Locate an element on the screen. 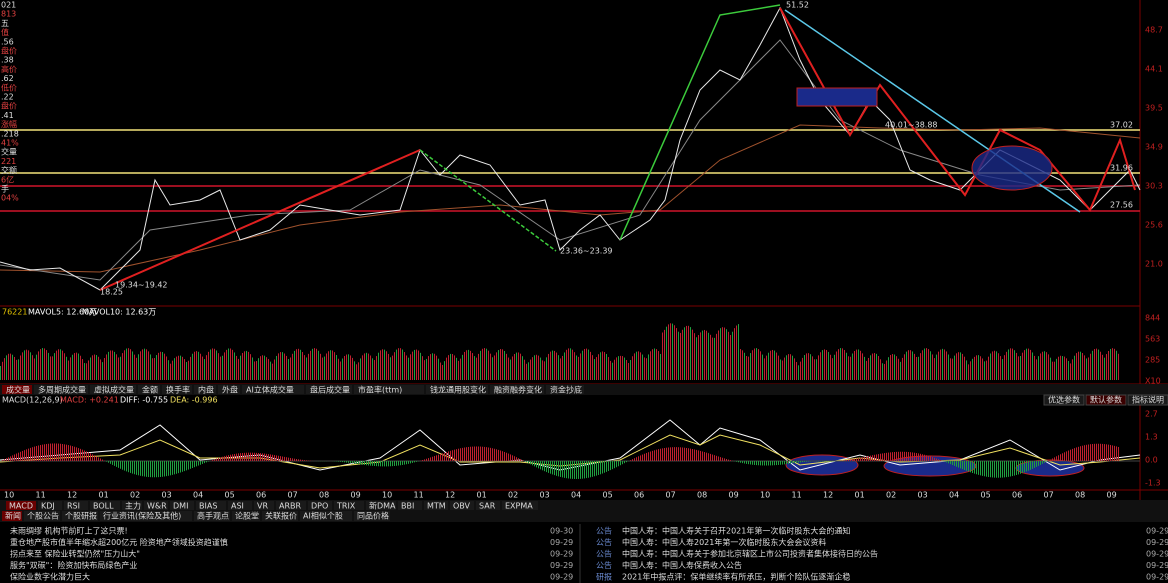 The height and width of the screenshot is (583, 1168). month-label: 09 is located at coordinates (734, 495).